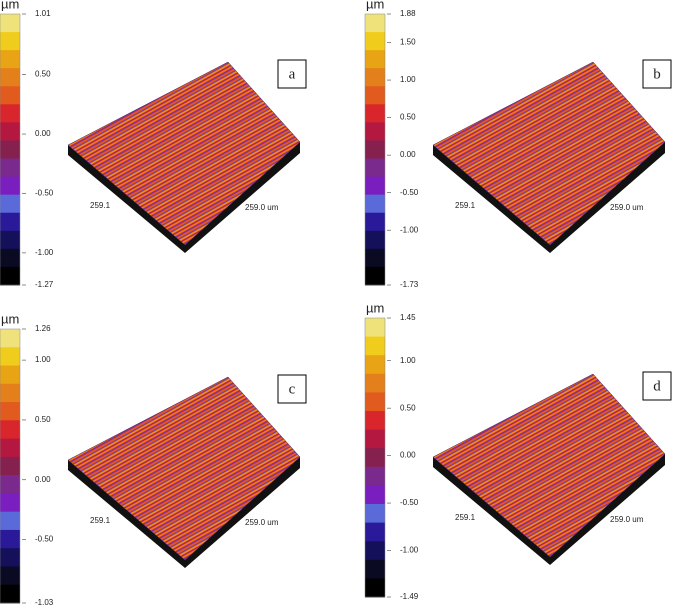  What do you see at coordinates (409, 596) in the screenshot?
I see `colorbar-tick-label: -1.49` at bounding box center [409, 596].